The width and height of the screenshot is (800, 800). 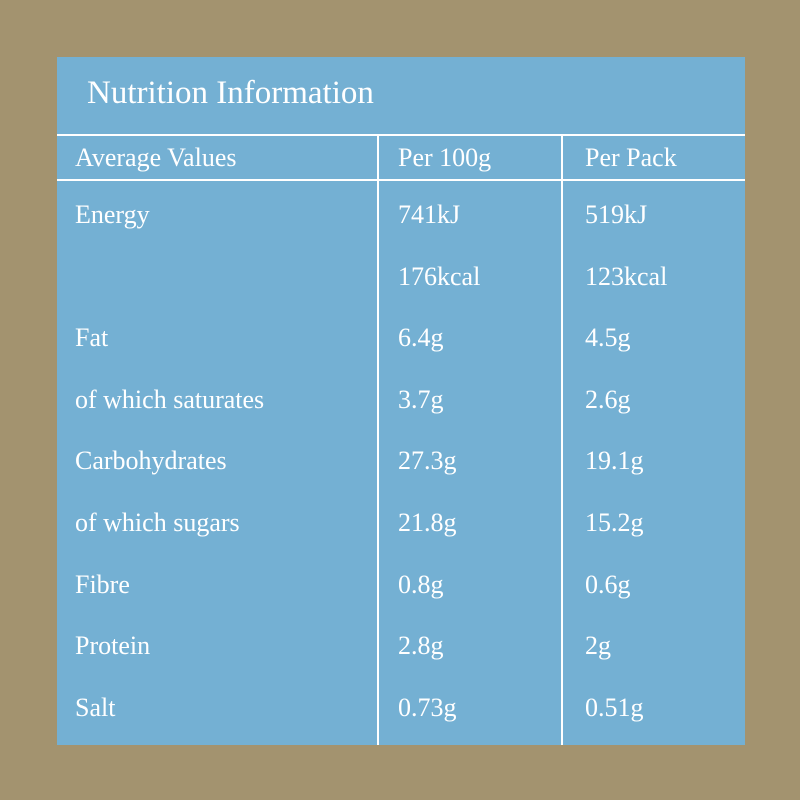 I want to click on row-label: Salt, so click(x=95, y=707).